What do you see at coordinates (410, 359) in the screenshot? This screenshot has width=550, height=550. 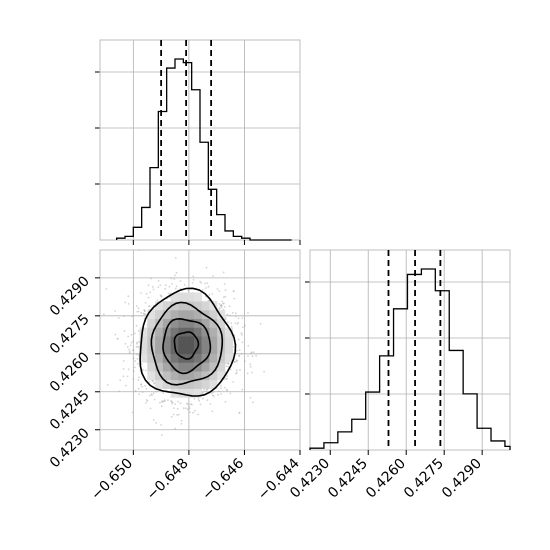 I see `hist2-histogram-step` at bounding box center [410, 359].